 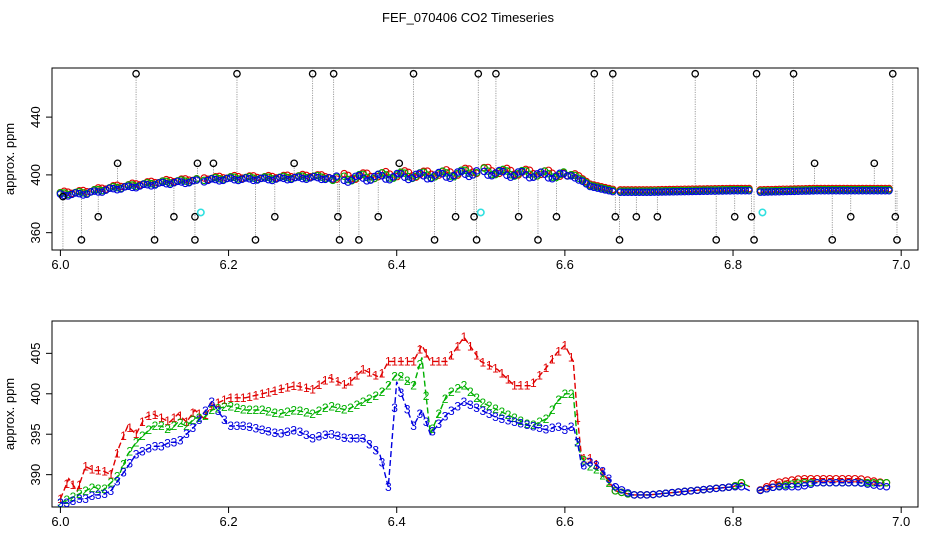 What do you see at coordinates (229, 521) in the screenshot?
I see `x-tick-label: 6.2` at bounding box center [229, 521].